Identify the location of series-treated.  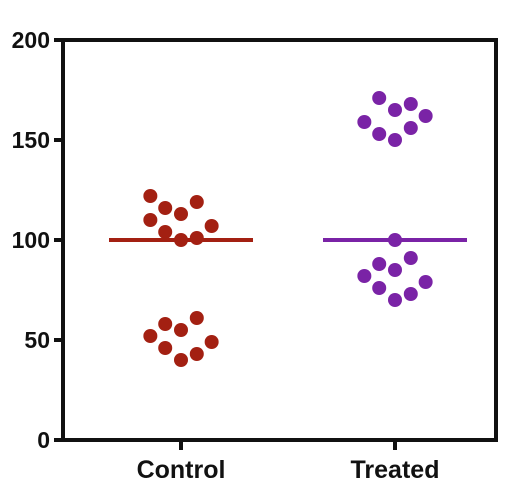
(395, 199).